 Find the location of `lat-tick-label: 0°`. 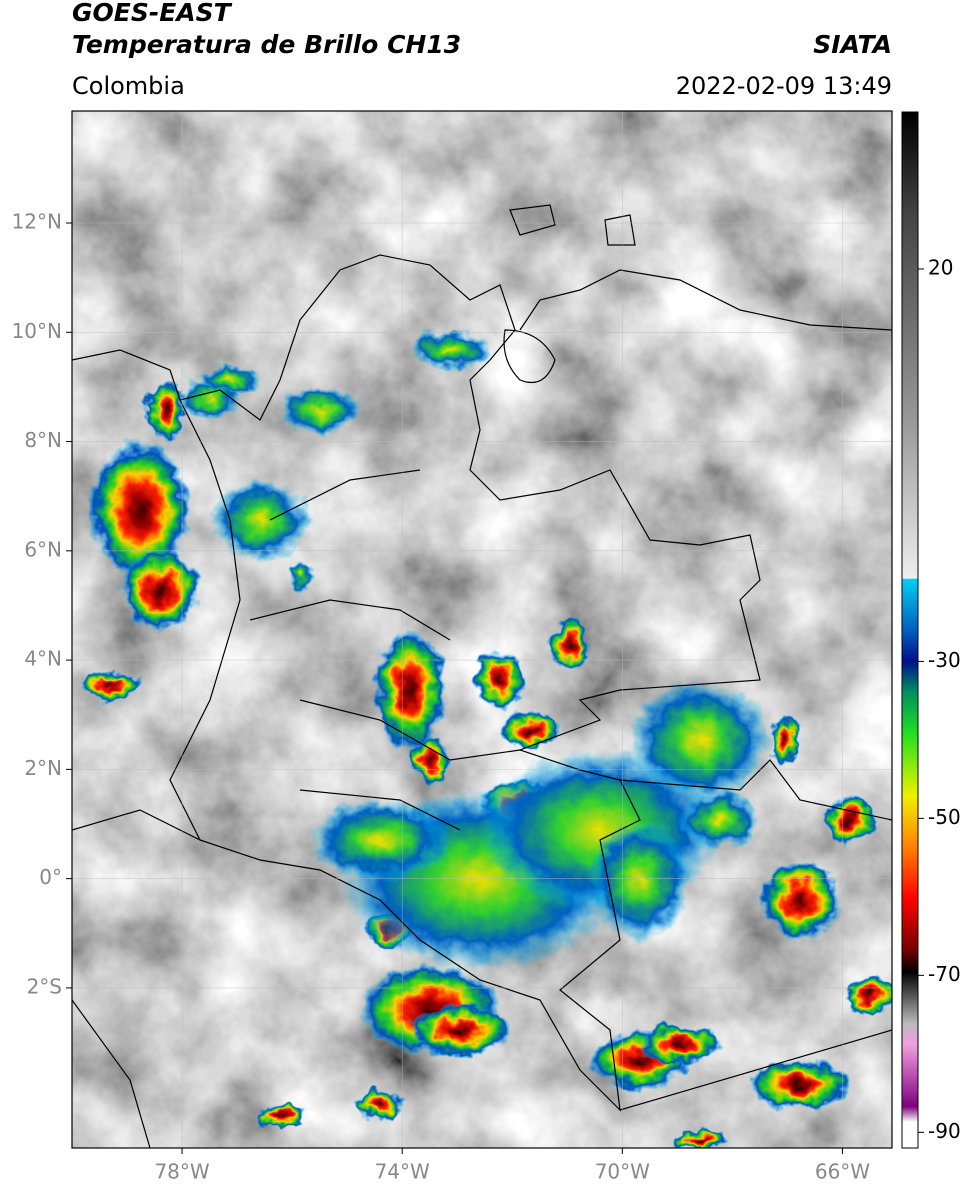

lat-tick-label: 0° is located at coordinates (50, 877).